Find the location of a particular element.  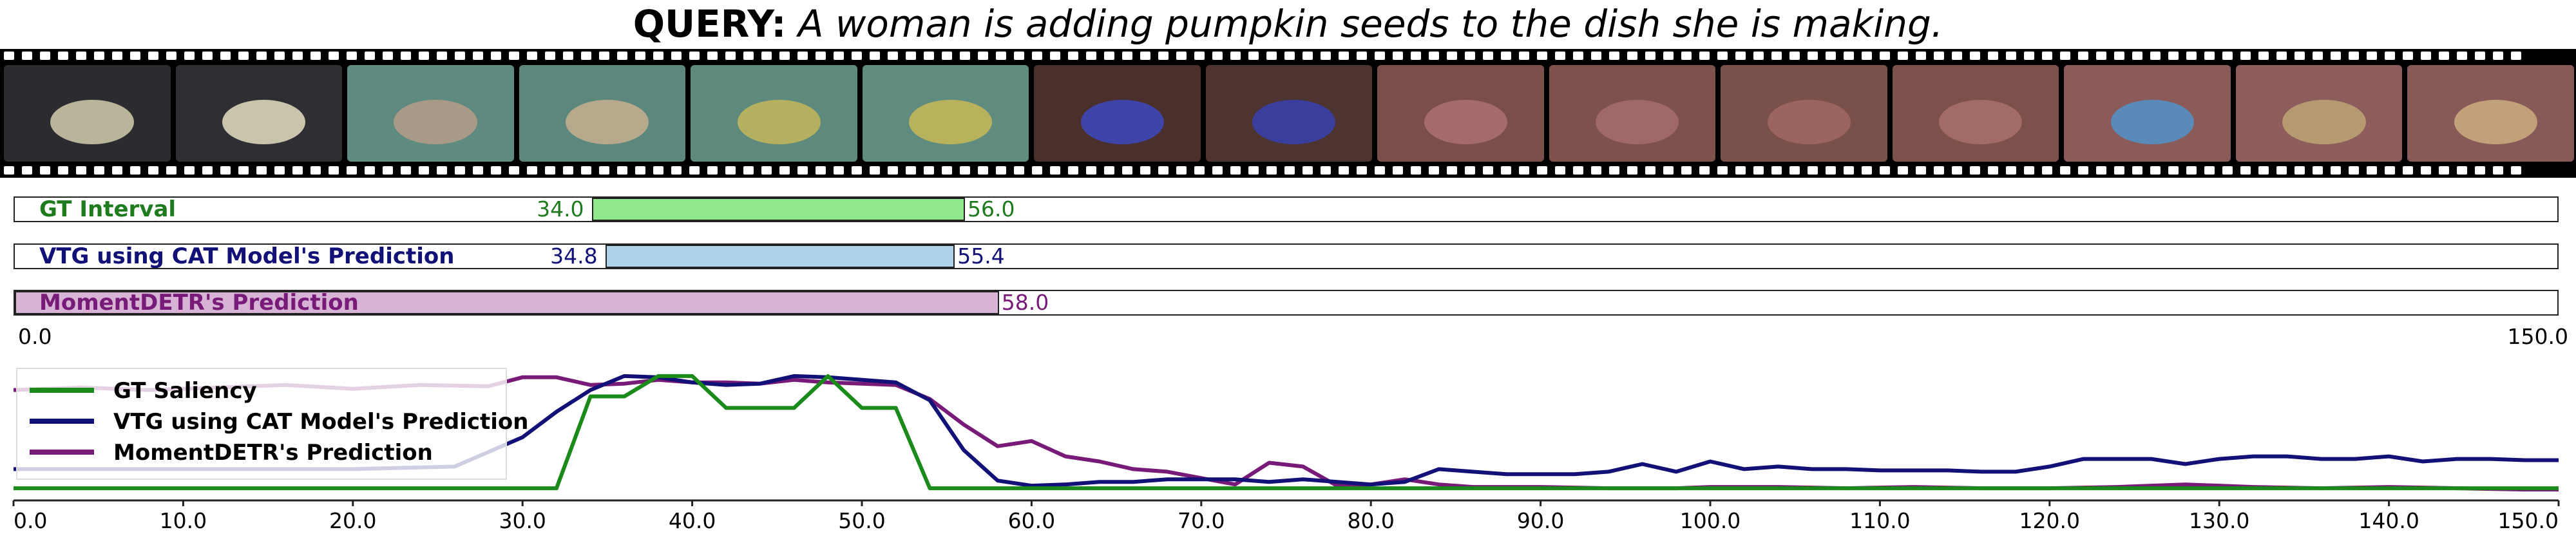

x-tick-label: 130.0 is located at coordinates (2219, 520).